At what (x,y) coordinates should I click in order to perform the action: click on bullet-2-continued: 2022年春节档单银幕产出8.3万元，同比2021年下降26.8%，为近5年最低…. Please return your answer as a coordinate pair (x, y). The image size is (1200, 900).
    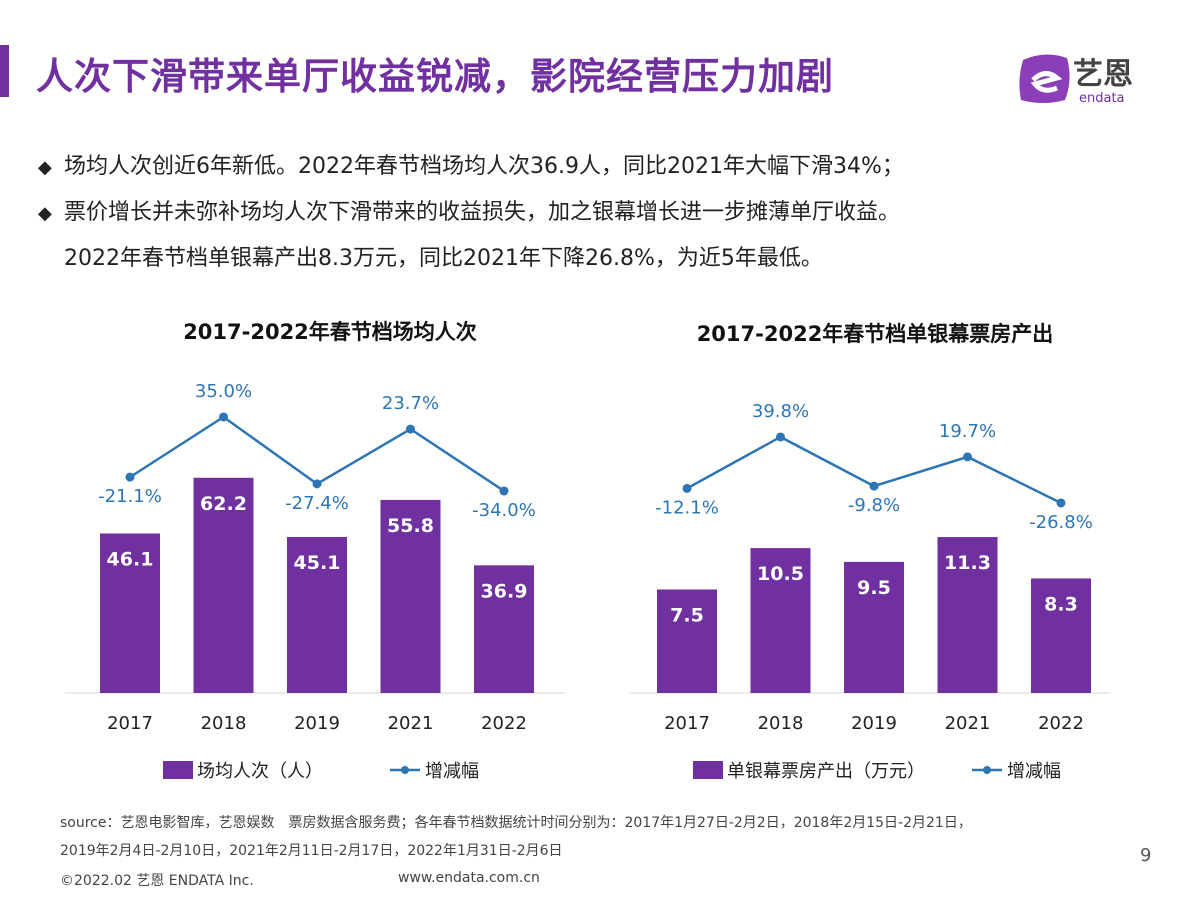
    Looking at the image, I should click on (443, 258).